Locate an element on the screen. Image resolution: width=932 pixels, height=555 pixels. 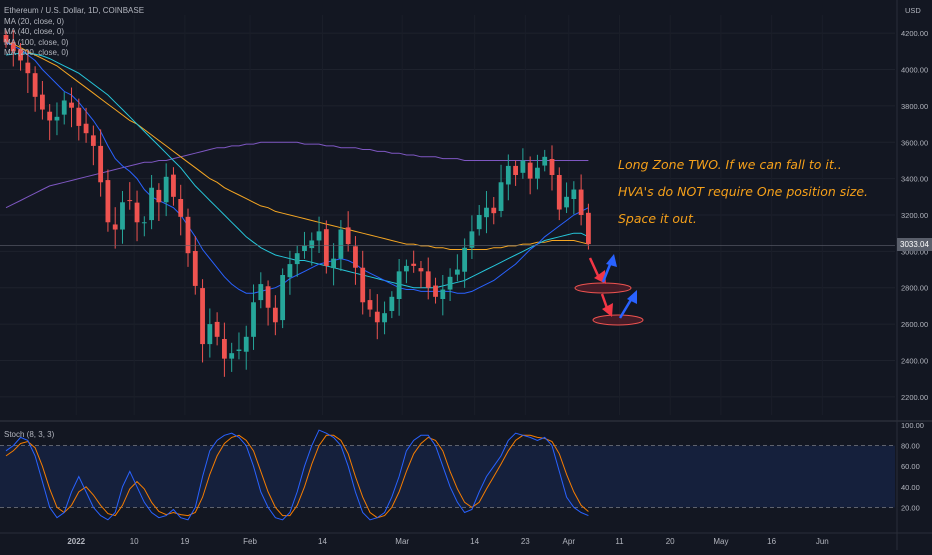
red-arrow-down-two is located at coordinates (606, 305).